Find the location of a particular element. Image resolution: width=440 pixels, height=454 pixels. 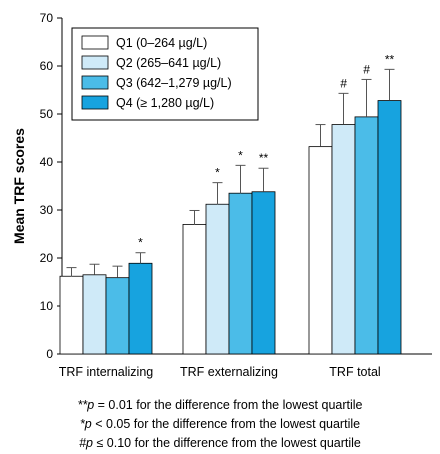

y-tick-label: 0 is located at coordinates (49, 354).